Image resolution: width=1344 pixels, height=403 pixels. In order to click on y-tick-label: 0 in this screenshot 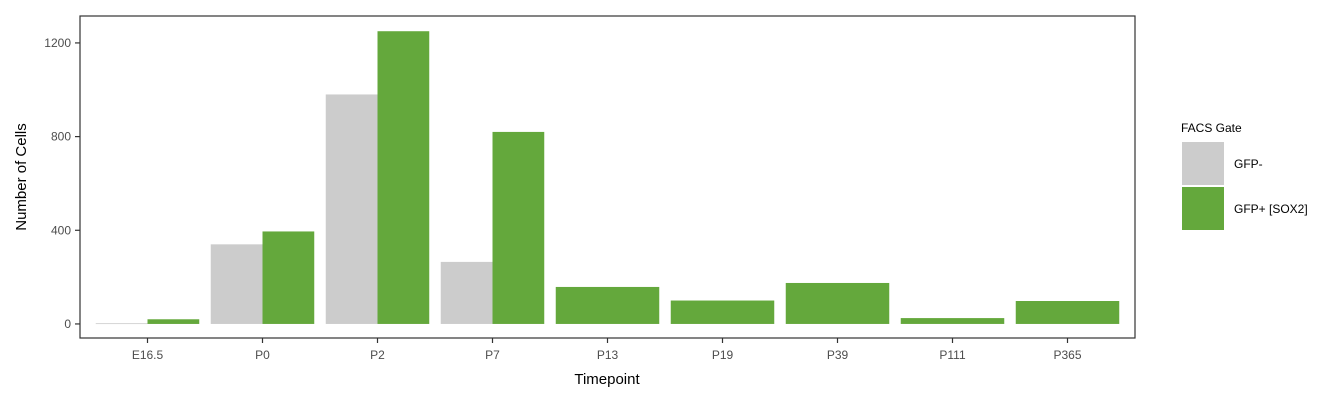, I will do `click(67, 324)`.